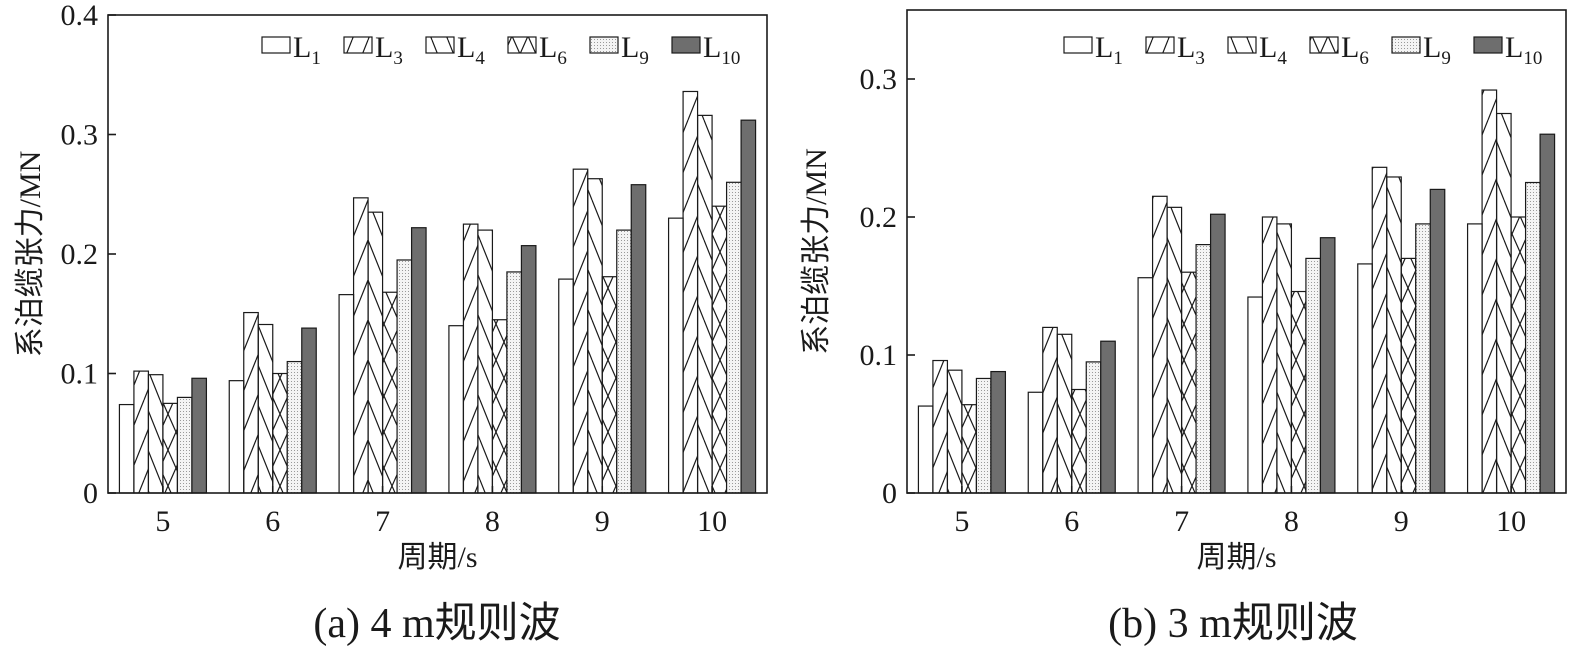 This screenshot has height=654, width=1575. Describe the element at coordinates (1191, 50) in the screenshot. I see `legend-label-b-L3: L3` at that location.